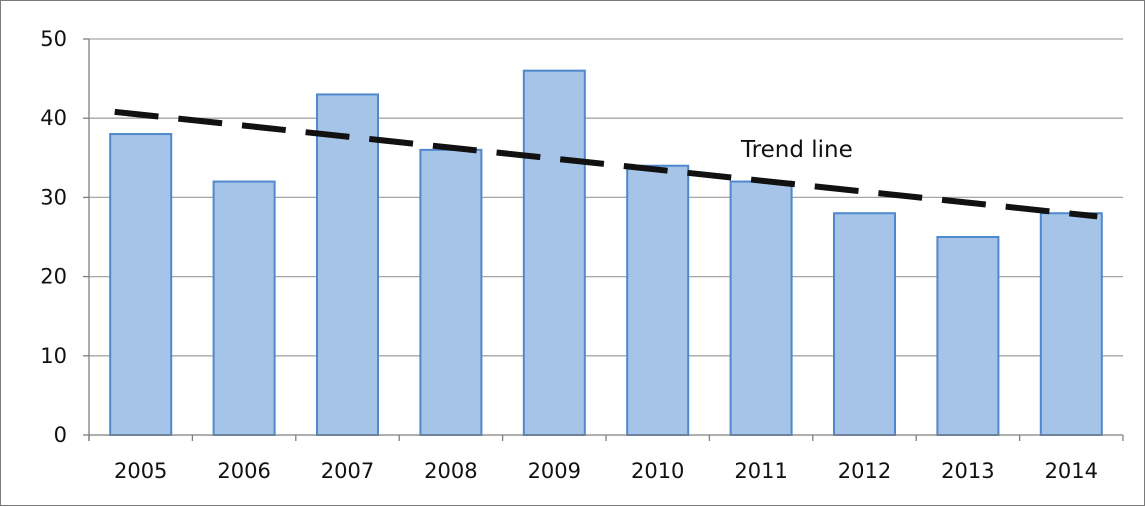 Image resolution: width=1145 pixels, height=507 pixels. What do you see at coordinates (796, 150) in the screenshot?
I see `trend-line-label: Trend line` at bounding box center [796, 150].